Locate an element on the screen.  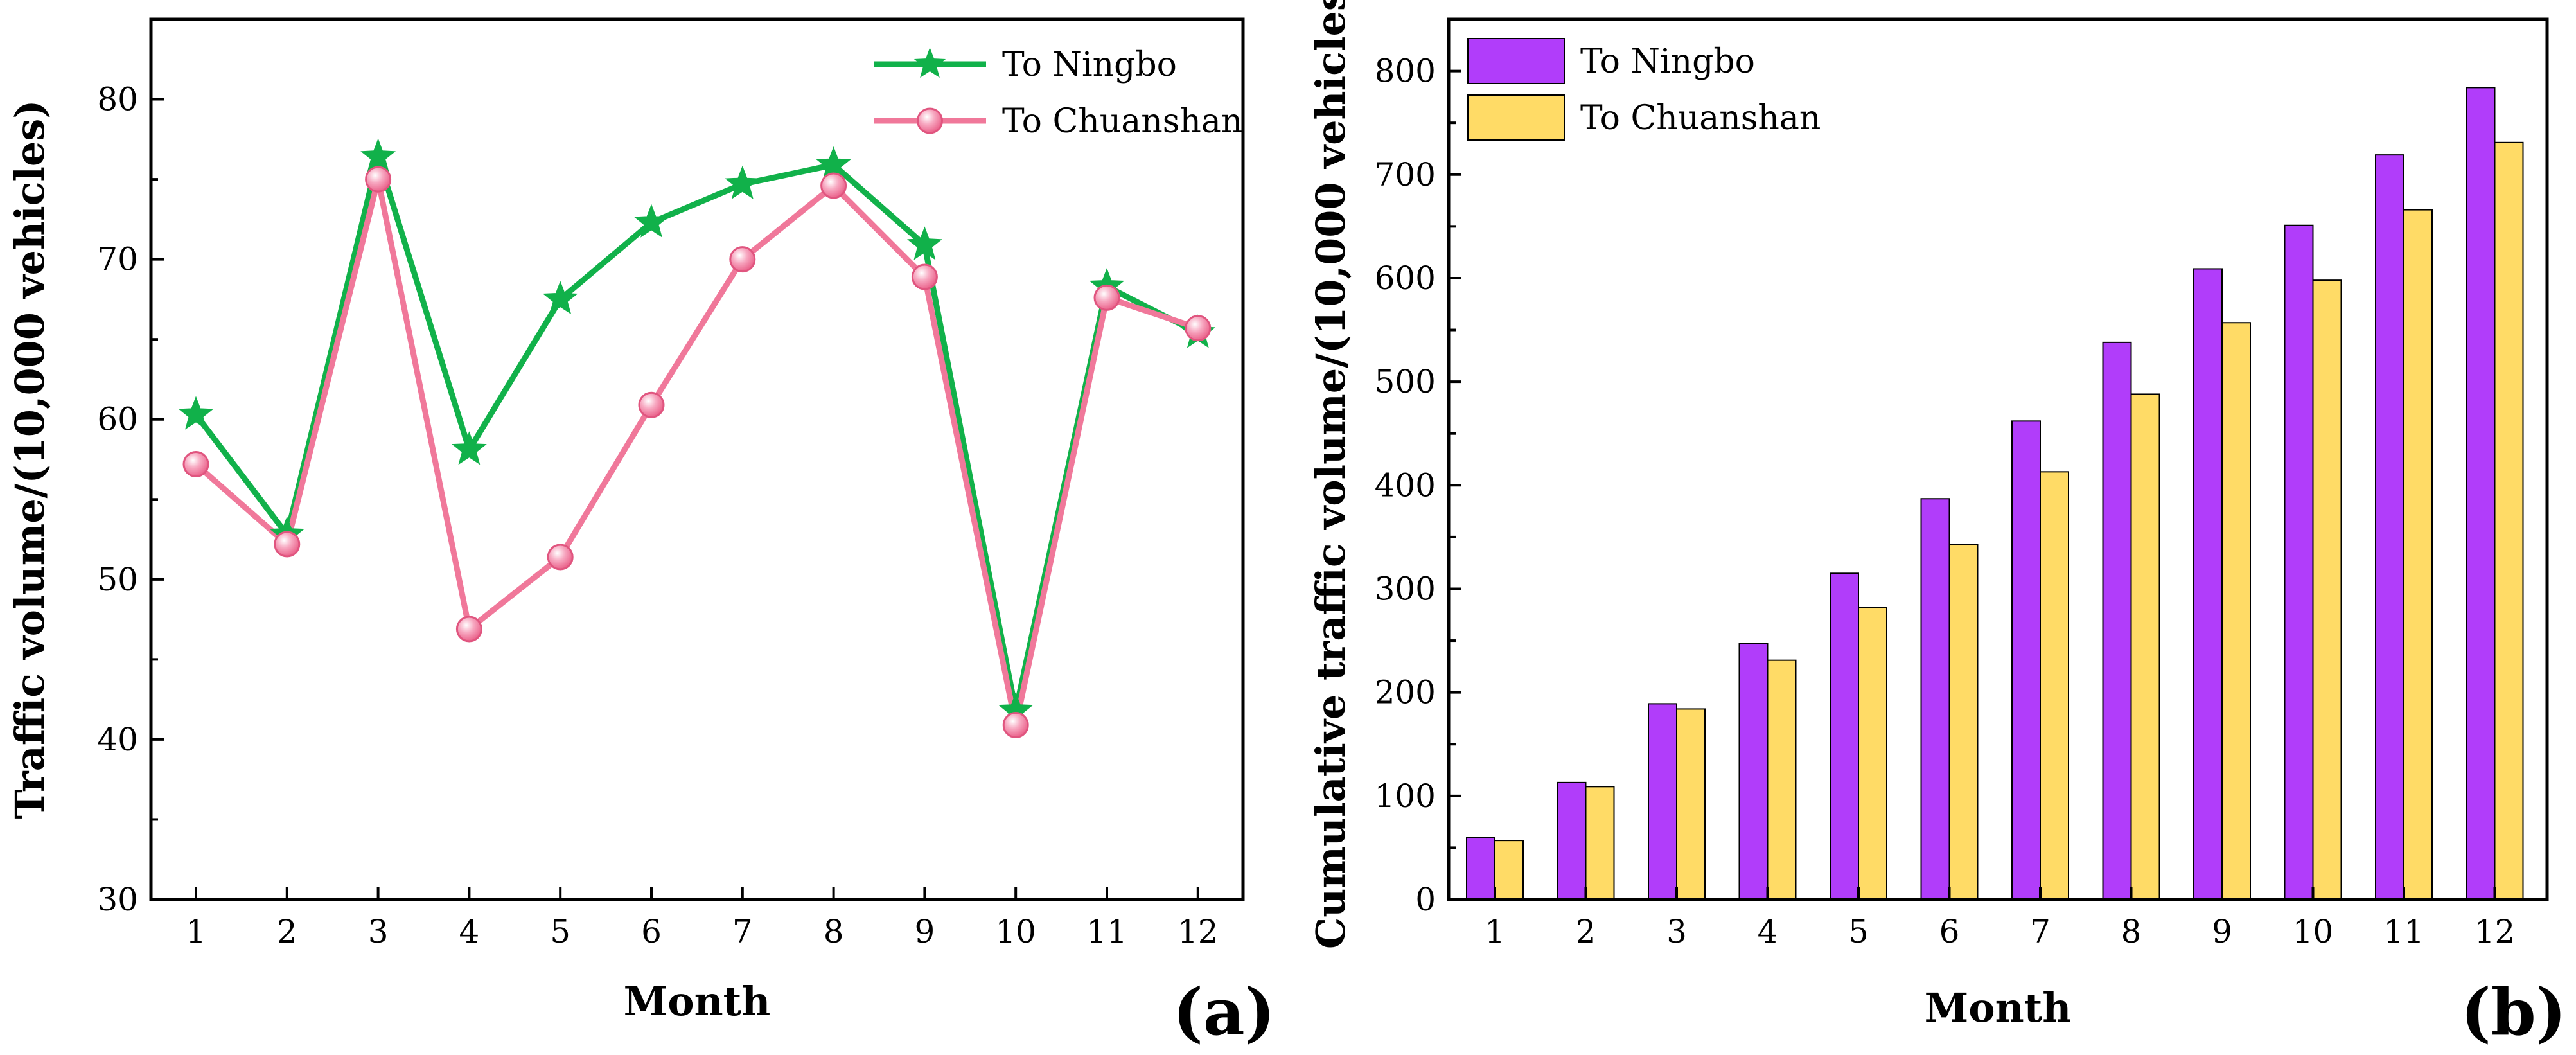
panel-a-x-tick-label: 8 is located at coordinates (834, 932).